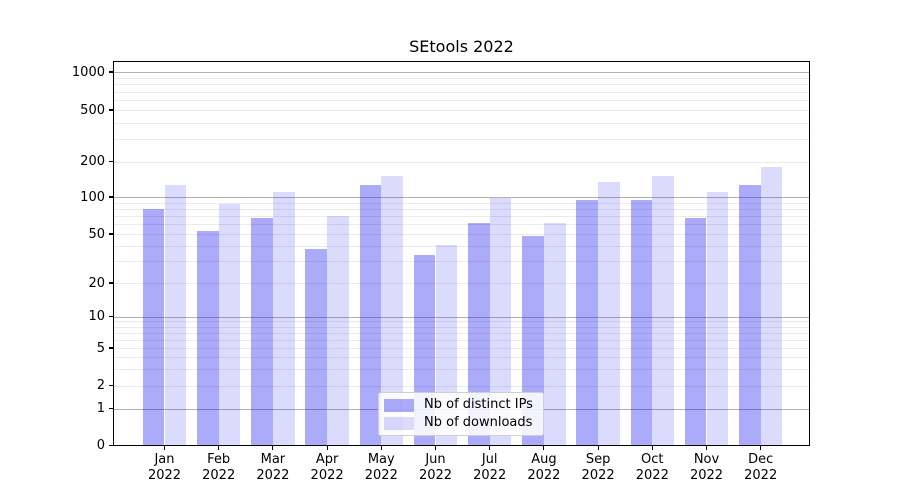  Describe the element at coordinates (100, 385) in the screenshot. I see `y-tick-label: 2` at that location.